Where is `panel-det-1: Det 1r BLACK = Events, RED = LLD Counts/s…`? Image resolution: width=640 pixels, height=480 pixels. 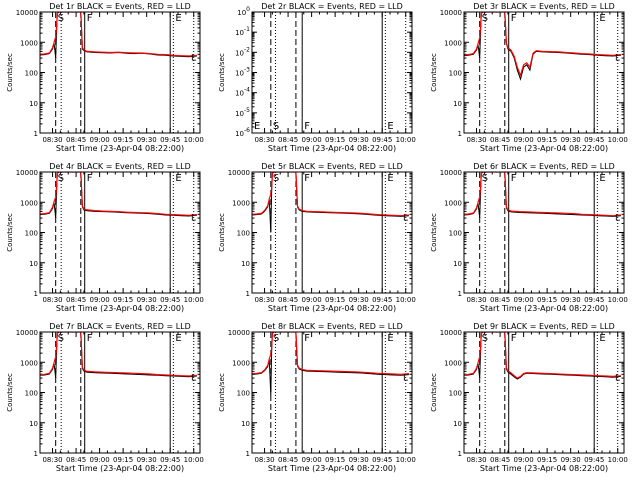 panel-det-1: Det 1r BLACK = Events, RED = LLD Counts/s… is located at coordinates (105, 77).